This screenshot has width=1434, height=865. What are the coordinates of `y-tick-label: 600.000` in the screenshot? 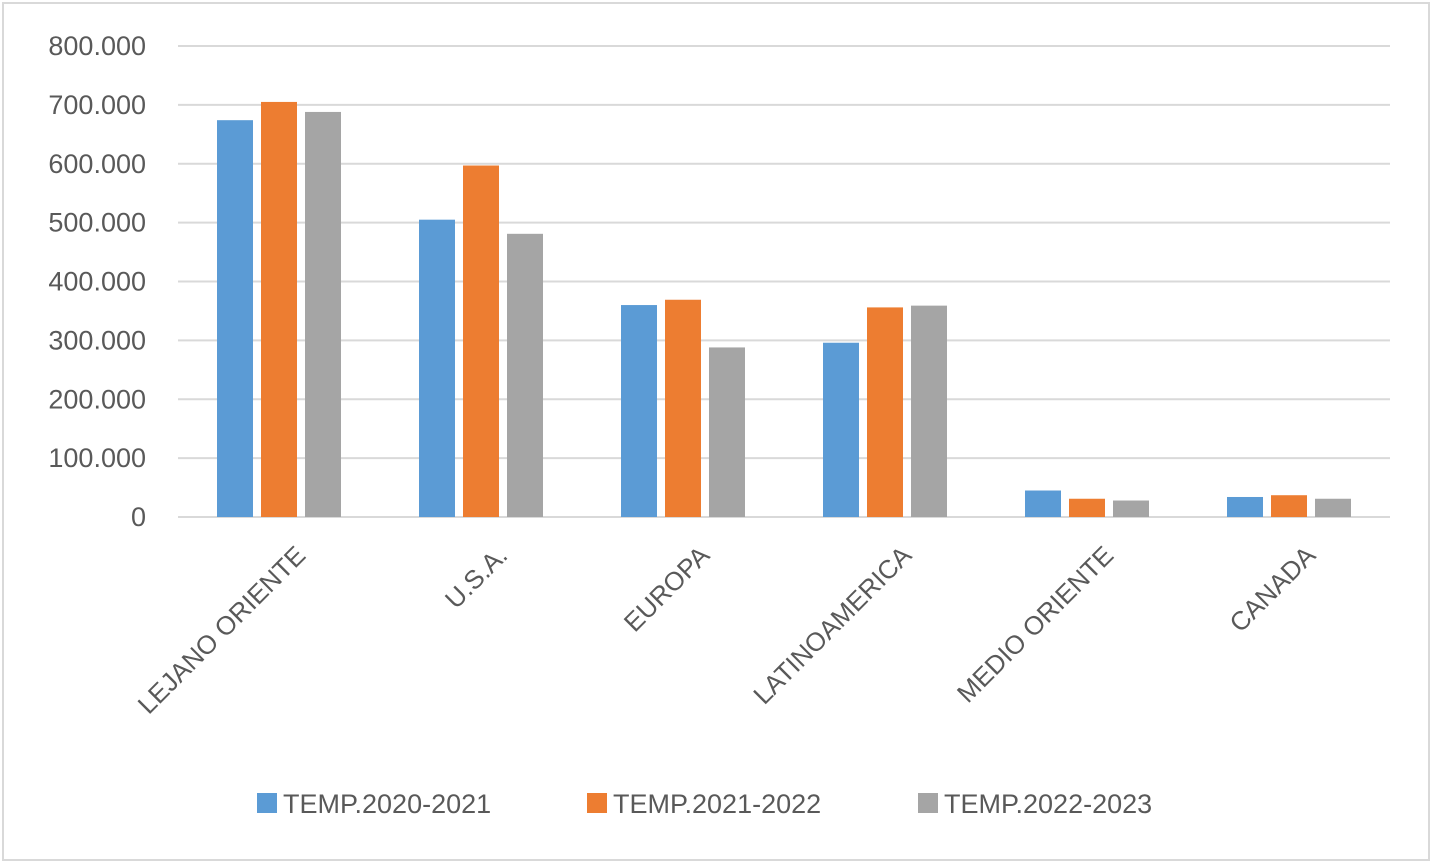 It's located at (97, 164).